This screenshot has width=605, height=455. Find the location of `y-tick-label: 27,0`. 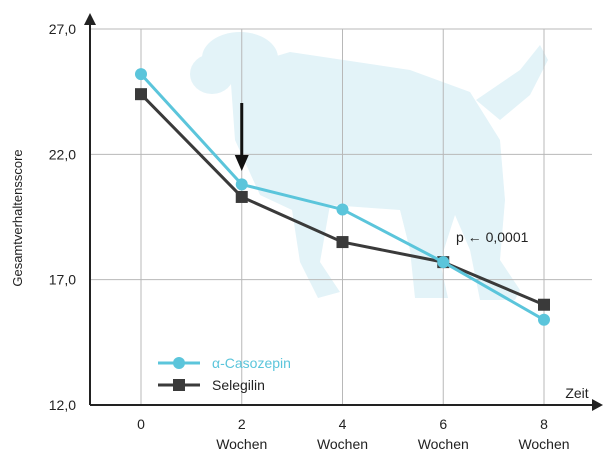

y-tick-label: 27,0 is located at coordinates (62, 29).